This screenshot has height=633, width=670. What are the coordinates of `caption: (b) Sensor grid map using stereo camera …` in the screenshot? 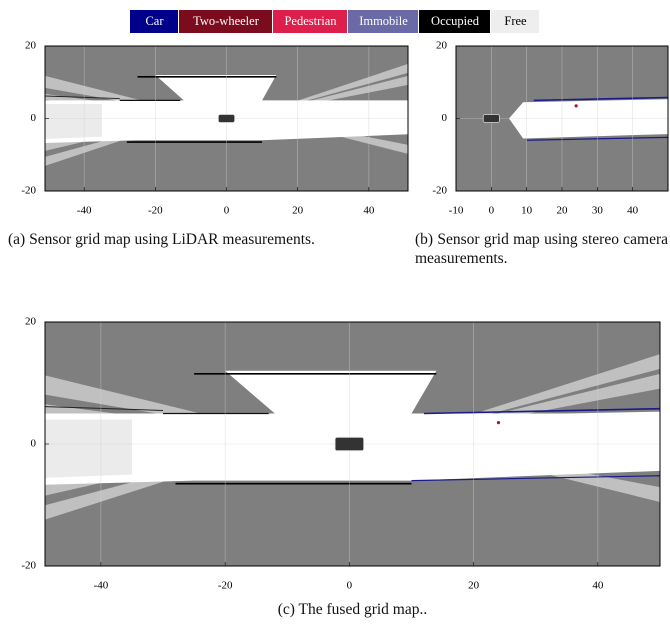 It's located at (541, 249).